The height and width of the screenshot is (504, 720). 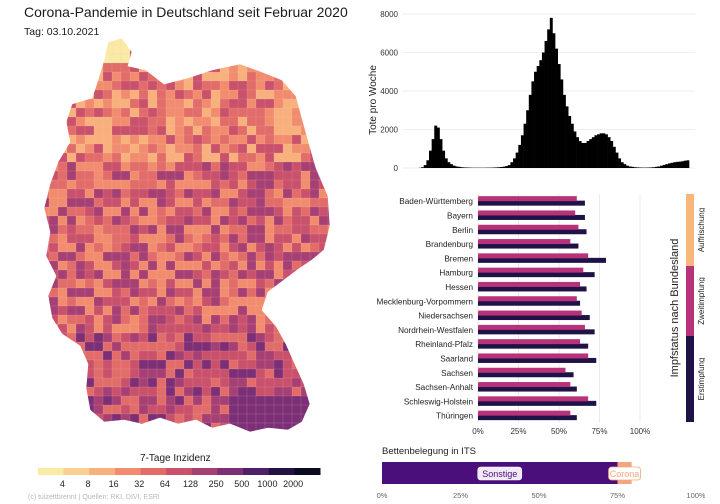 I want to click on legend-title: Impfstatus nach Bundesland, so click(x=675, y=308).